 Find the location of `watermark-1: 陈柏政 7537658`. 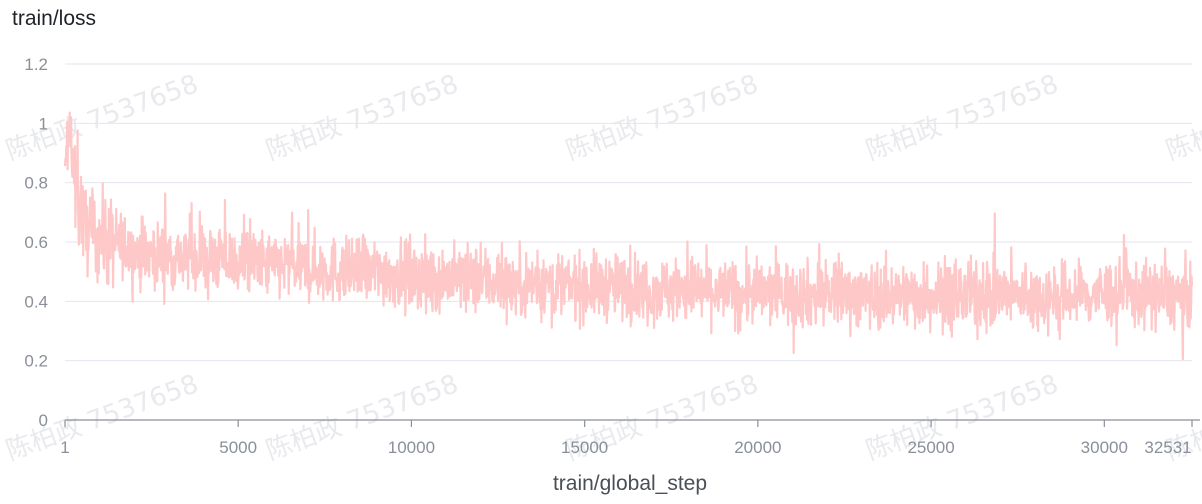

watermark-1: 陈柏政 7537658 is located at coordinates (362, 117).